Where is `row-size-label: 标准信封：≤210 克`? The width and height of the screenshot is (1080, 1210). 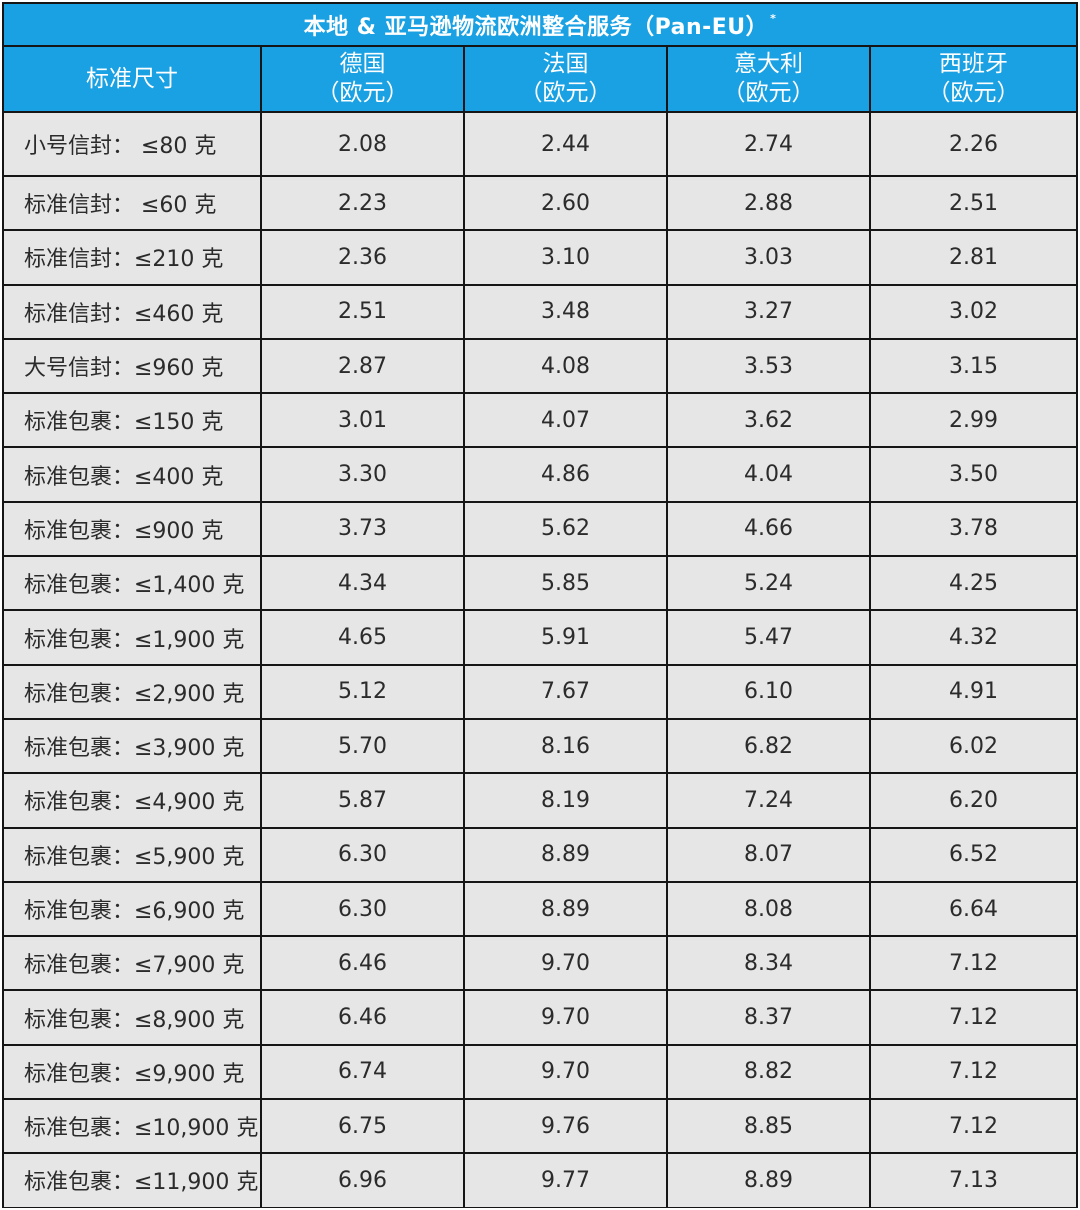 row-size-label: 标准信封：≤210 克 is located at coordinates (133, 258).